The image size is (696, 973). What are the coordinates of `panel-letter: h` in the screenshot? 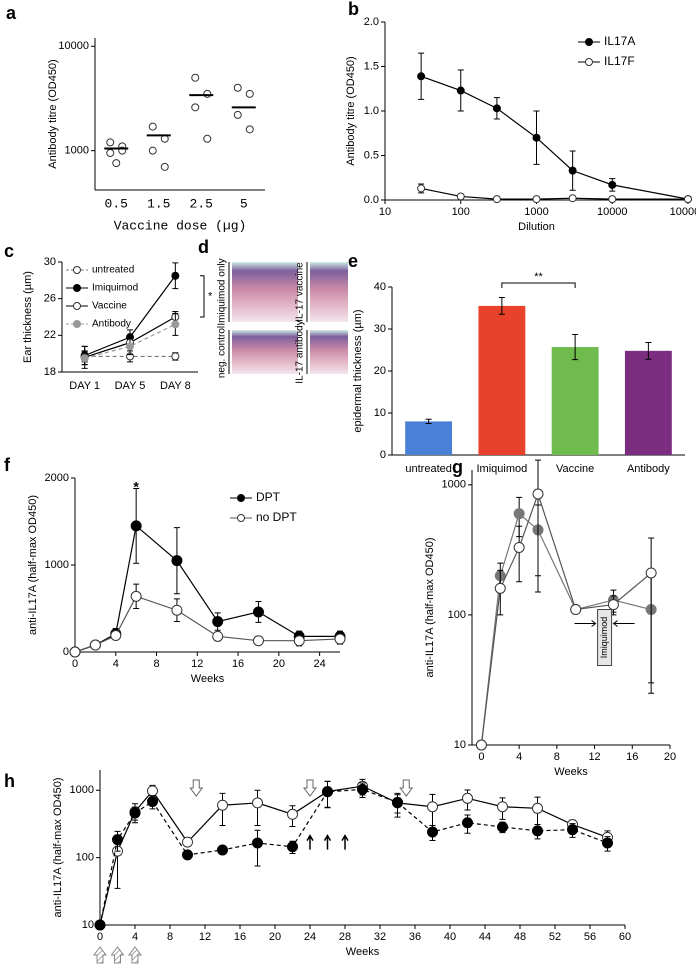 It's located at (9, 781).